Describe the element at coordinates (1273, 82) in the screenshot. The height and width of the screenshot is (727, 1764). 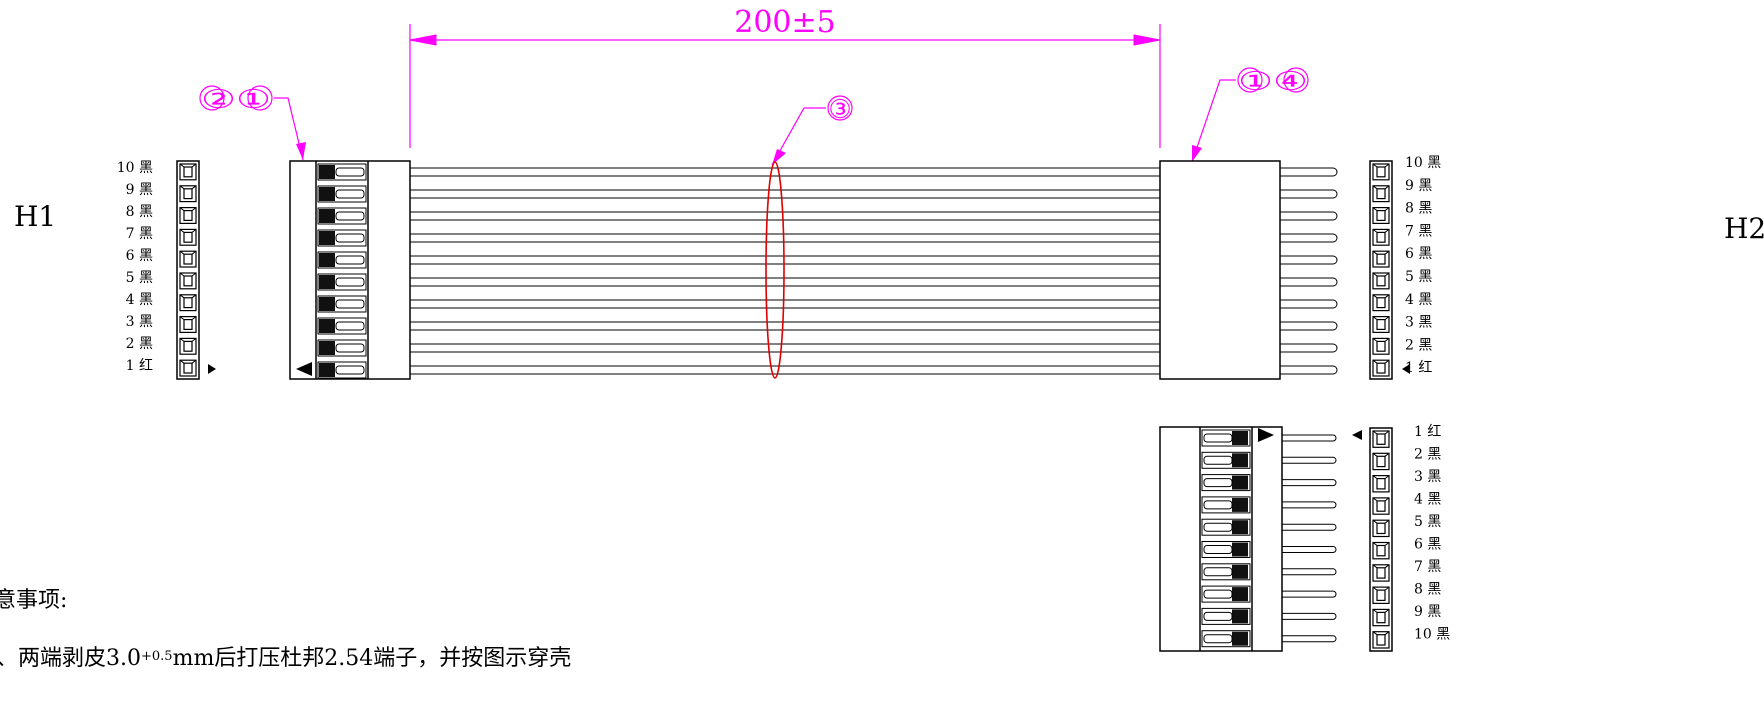
I see `callout-right-label: ①④` at that location.